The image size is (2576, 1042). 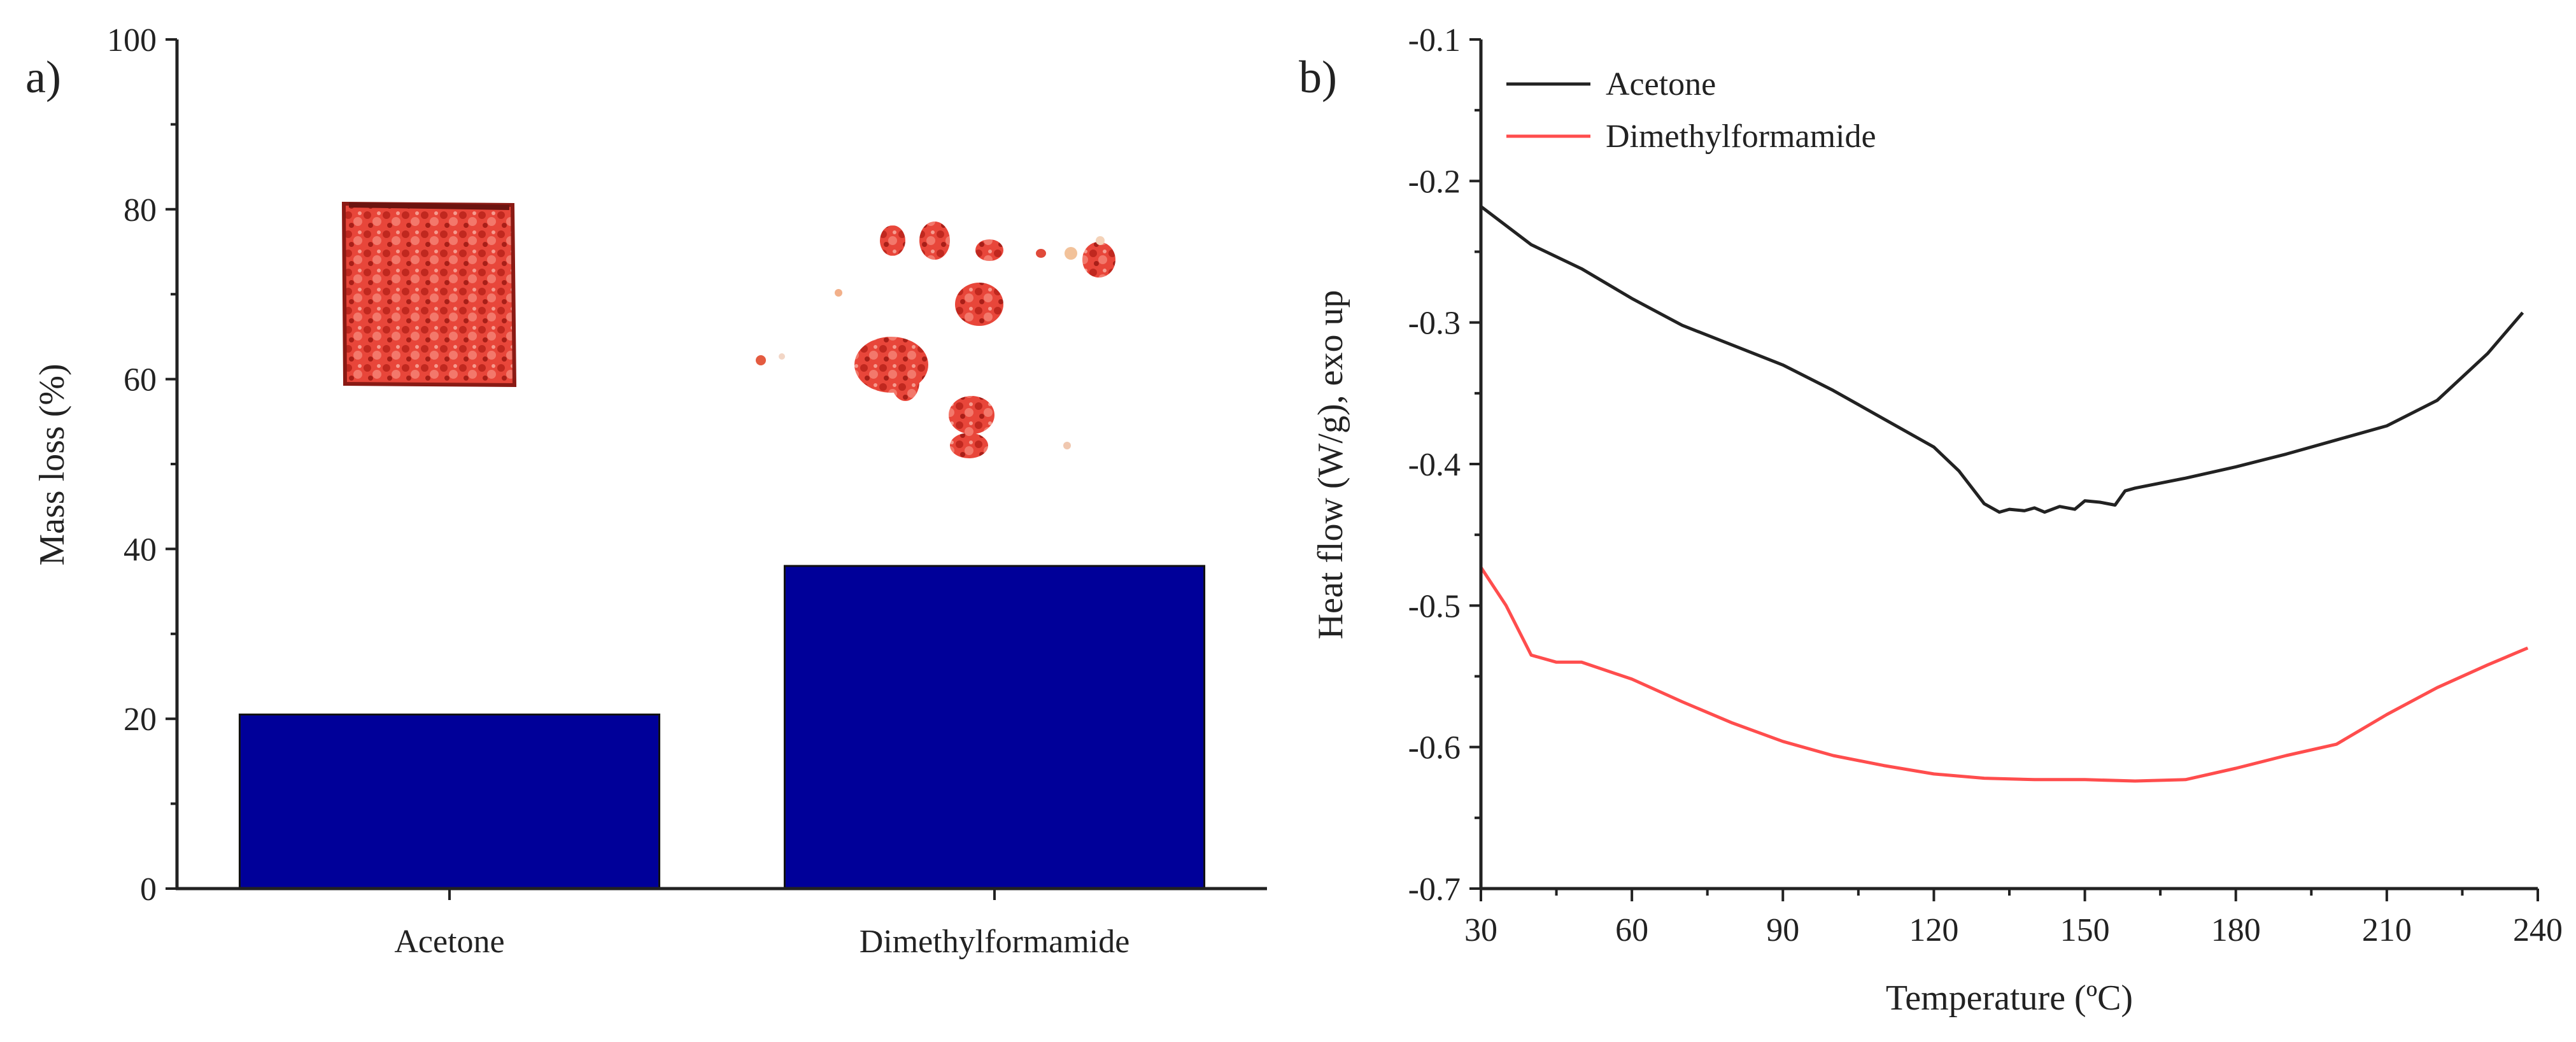 What do you see at coordinates (722, 727) in the screenshot?
I see `bar-series` at bounding box center [722, 727].